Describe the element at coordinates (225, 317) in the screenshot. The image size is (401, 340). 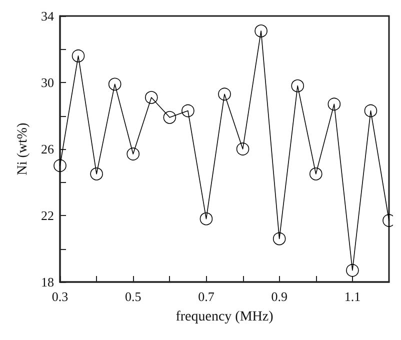
I see `x-axis-title: frequency (MHz)` at that location.